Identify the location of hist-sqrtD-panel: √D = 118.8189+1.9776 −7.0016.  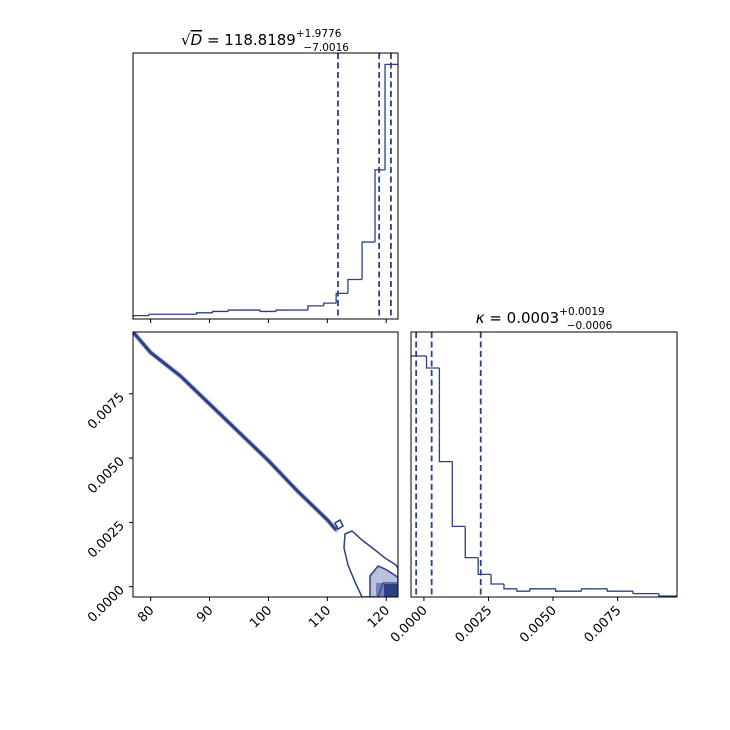
(265, 175).